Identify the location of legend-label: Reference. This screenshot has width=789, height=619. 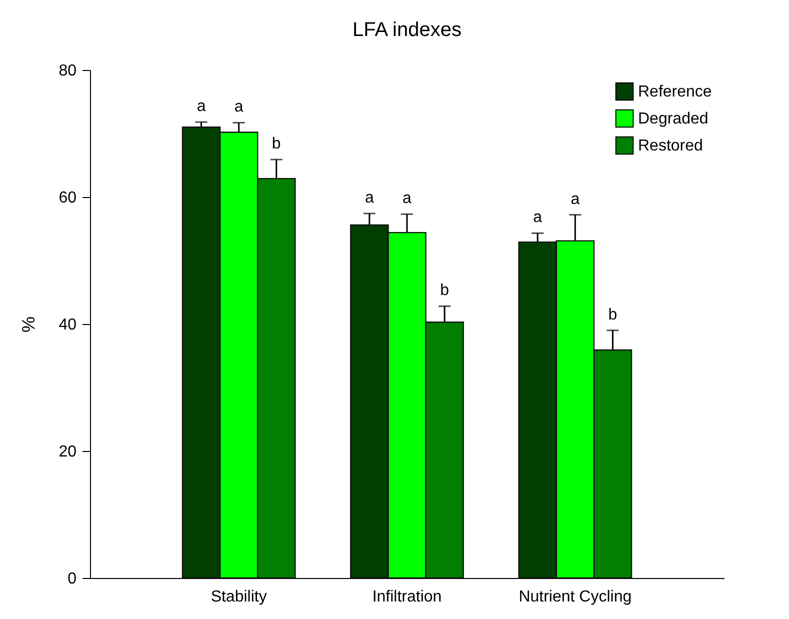
(675, 92).